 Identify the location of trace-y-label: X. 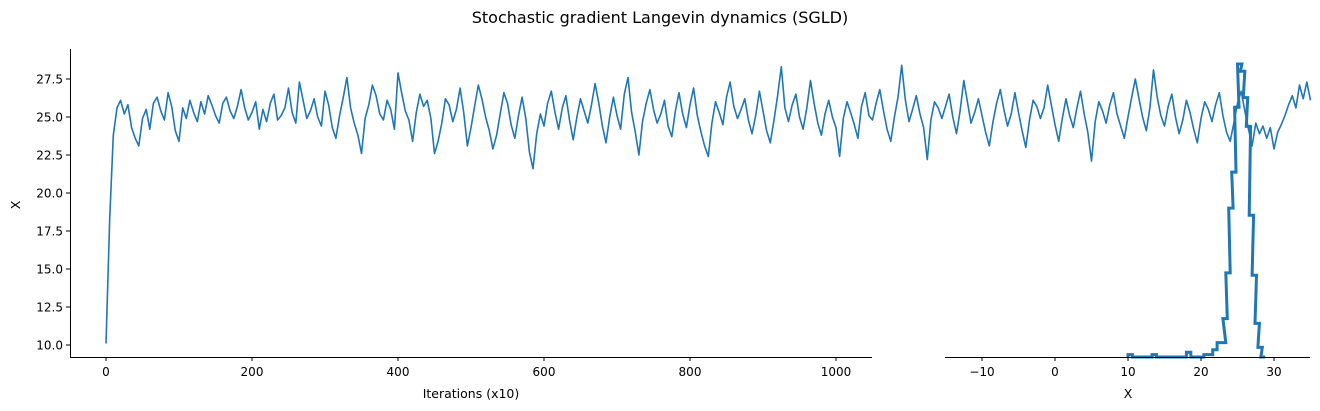
(15, 204).